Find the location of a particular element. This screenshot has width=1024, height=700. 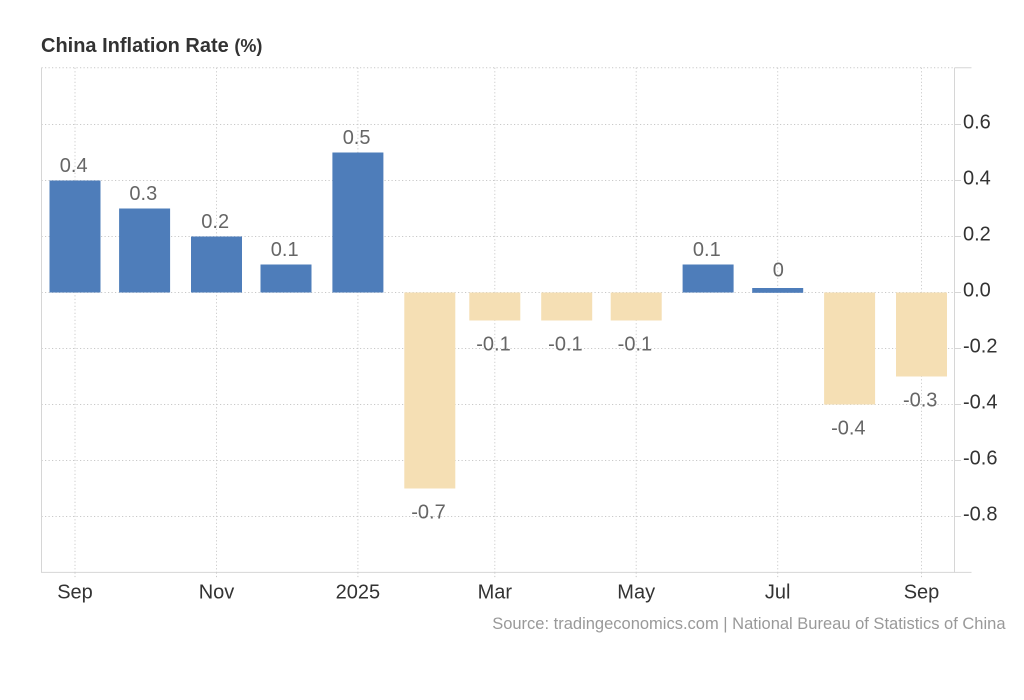

svg-text: -0.7 is located at coordinates (428, 512).